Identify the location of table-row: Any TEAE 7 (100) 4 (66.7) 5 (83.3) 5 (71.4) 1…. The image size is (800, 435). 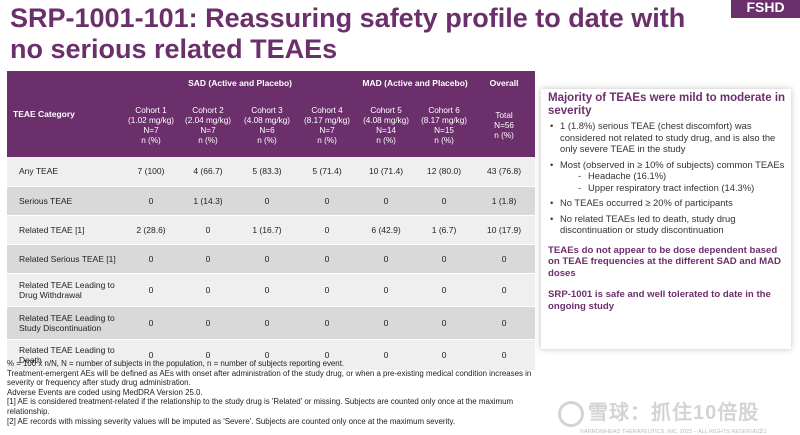
(271, 172).